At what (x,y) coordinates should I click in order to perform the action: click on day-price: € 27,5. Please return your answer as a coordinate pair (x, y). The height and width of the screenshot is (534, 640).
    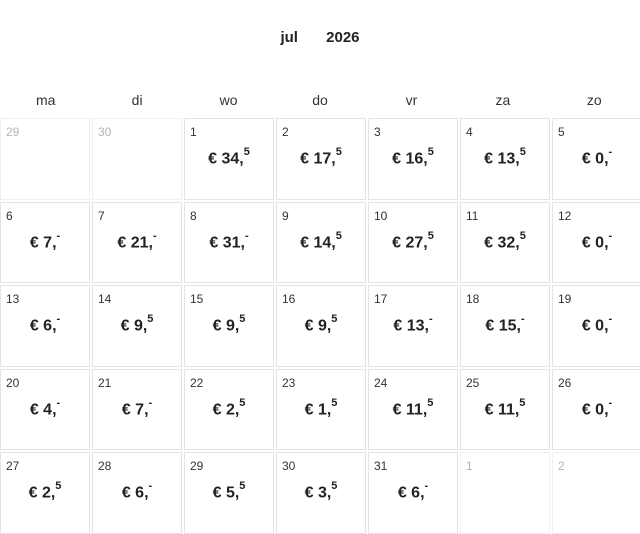
    Looking at the image, I should click on (413, 241).